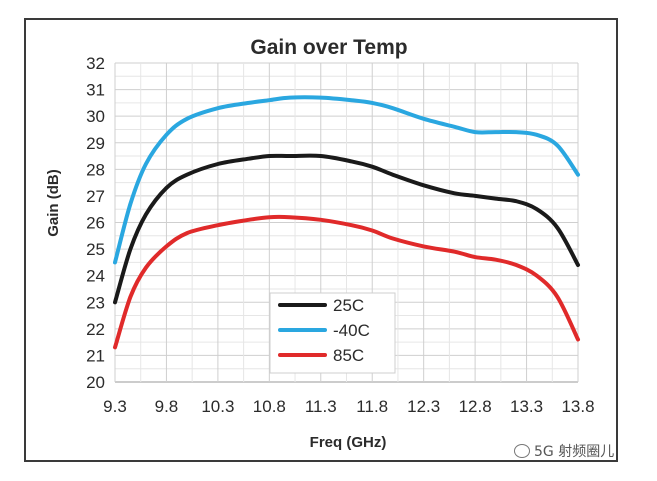 This screenshot has width=657, height=481. What do you see at coordinates (95, 302) in the screenshot?
I see `y-tick-label: 23` at bounding box center [95, 302].